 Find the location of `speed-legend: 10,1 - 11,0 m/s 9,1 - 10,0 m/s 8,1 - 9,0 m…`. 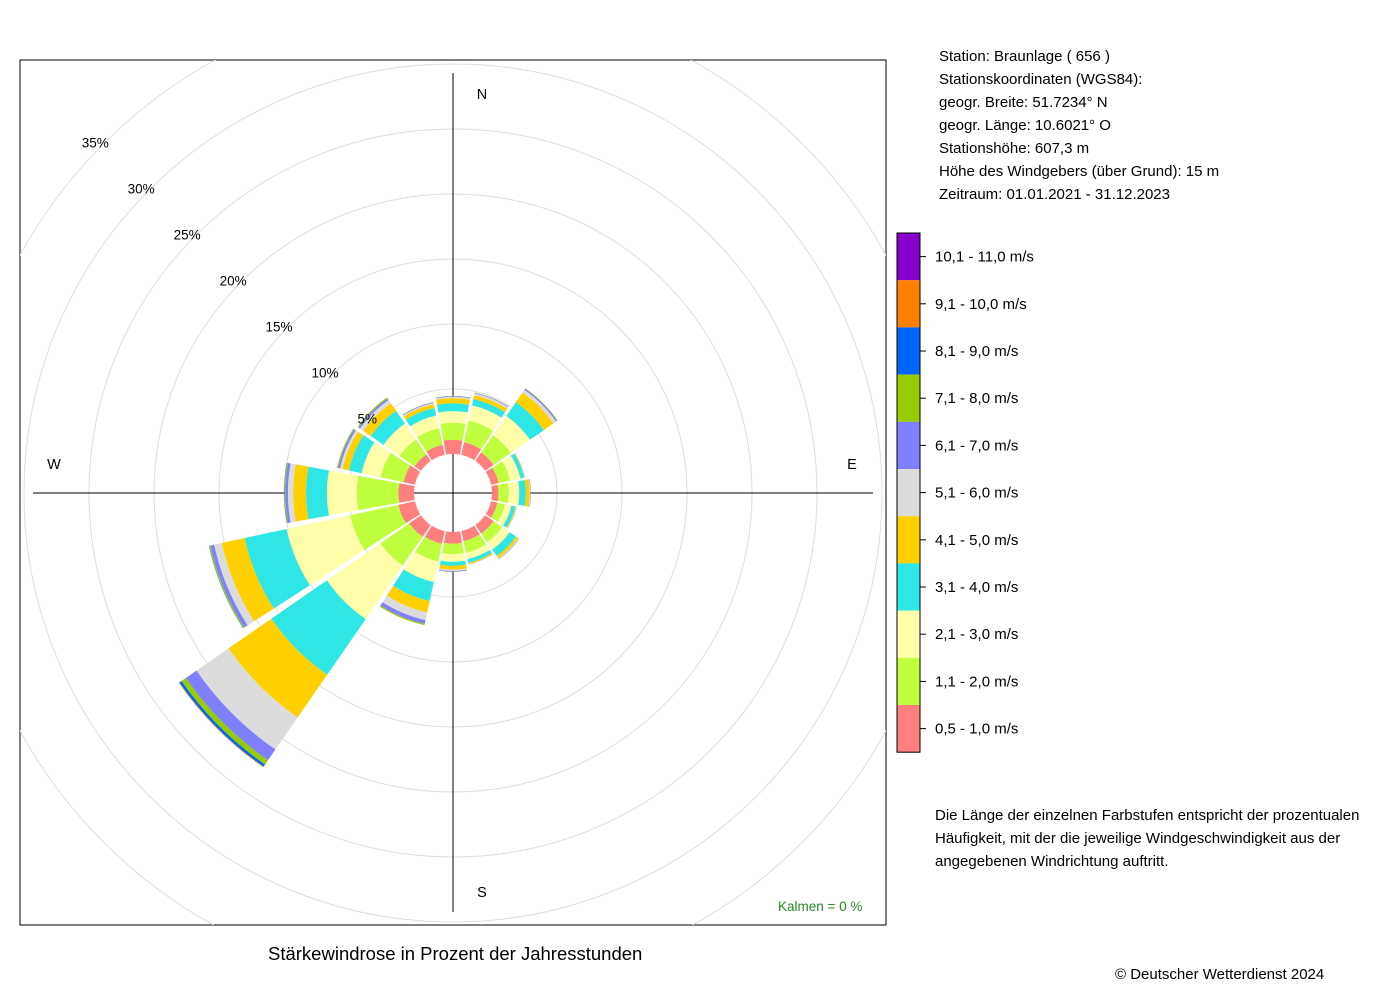

speed-legend: 10,1 - 11,0 m/s 9,1 - 10,0 m/s 8,1 - 9,0 m… is located at coordinates (965, 492).